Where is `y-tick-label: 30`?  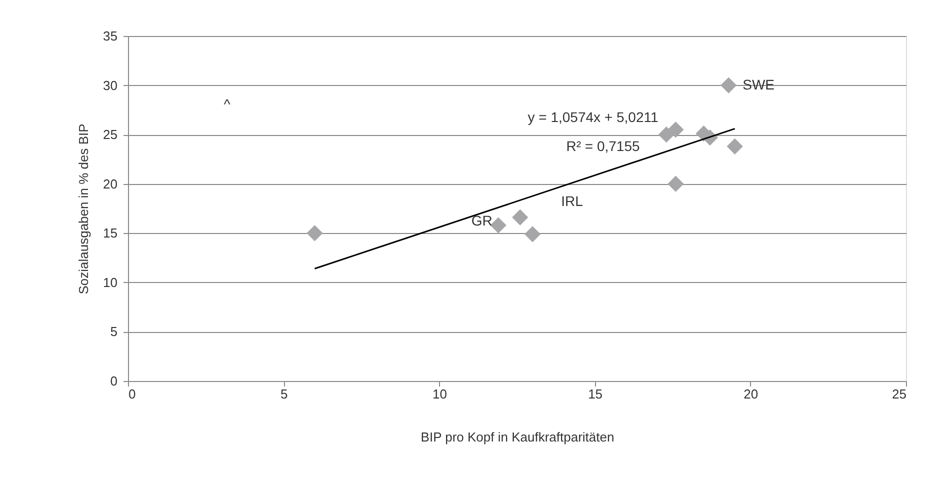 y-tick-label: 30 is located at coordinates (110, 85).